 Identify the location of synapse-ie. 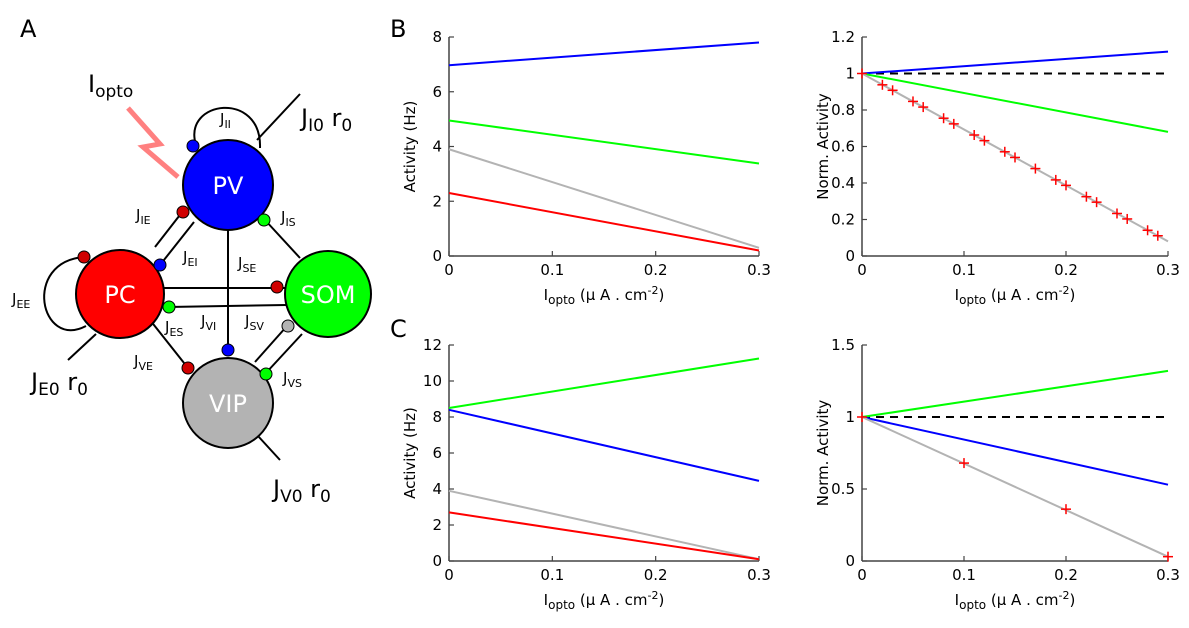
(183, 212).